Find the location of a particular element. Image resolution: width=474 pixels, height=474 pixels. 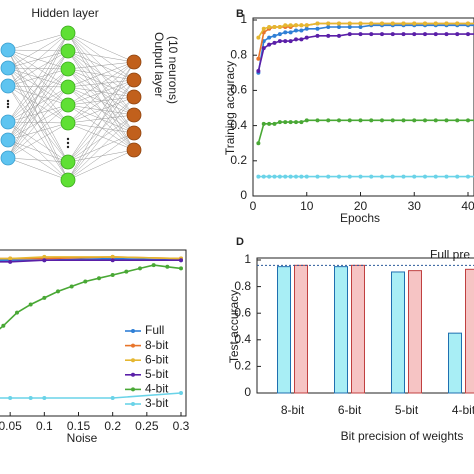

x-axis-label: Bit precision of weights is located at coordinates (402, 436).